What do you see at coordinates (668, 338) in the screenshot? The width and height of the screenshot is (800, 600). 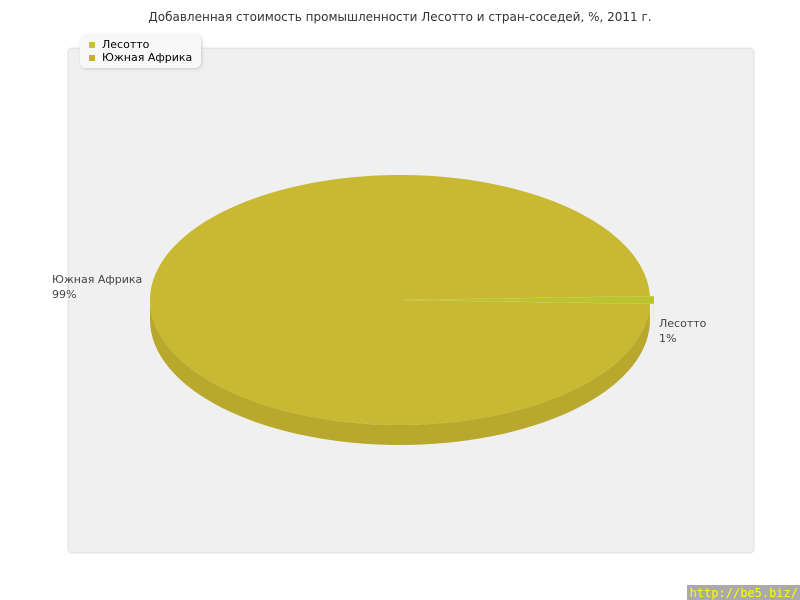 I see `label-value: 1%` at bounding box center [668, 338].